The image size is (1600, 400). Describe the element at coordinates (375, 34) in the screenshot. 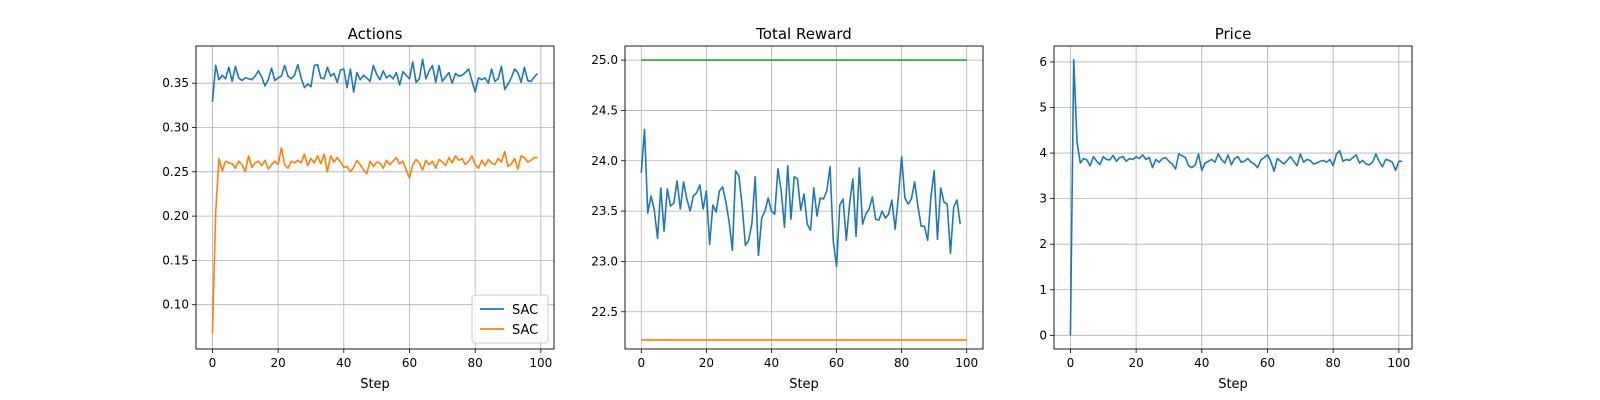

I see `chart-title: Actions` at that location.